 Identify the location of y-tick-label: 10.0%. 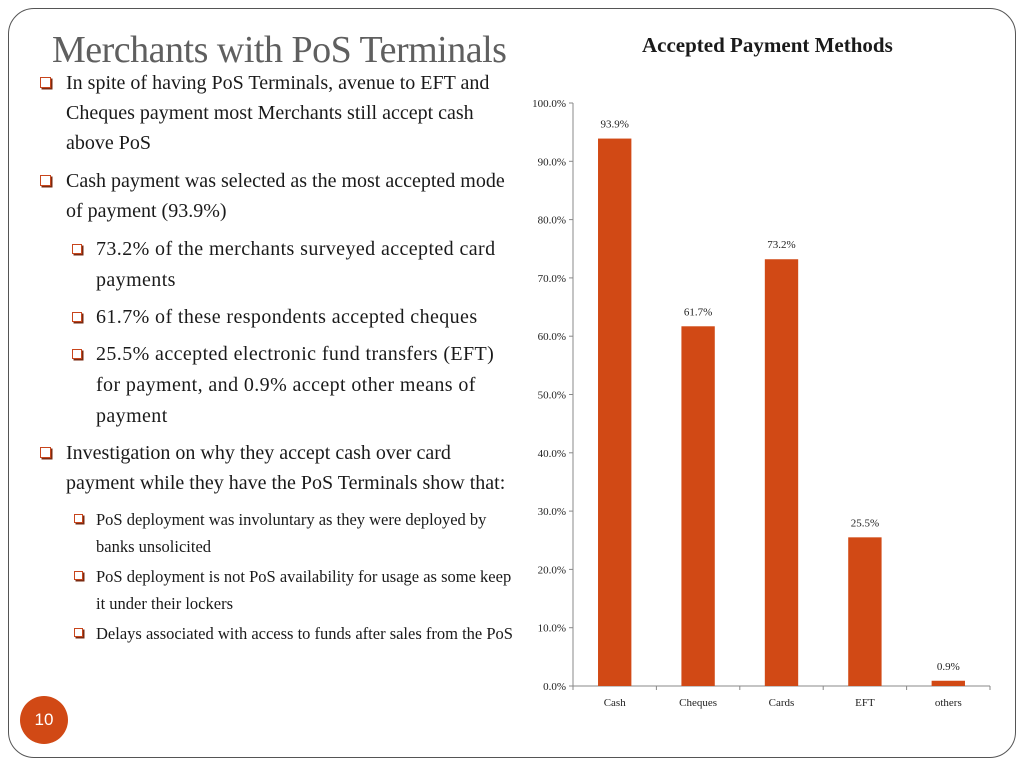
(552, 629).